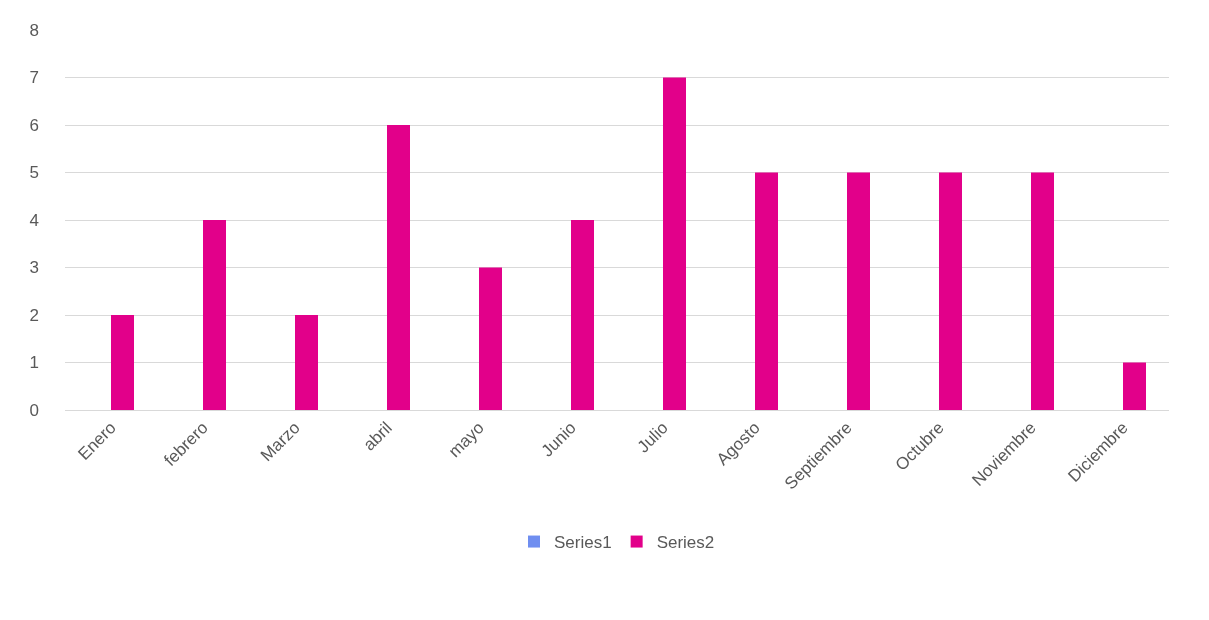 Image resolution: width=1209 pixels, height=620 pixels. I want to click on legend-label: Series2, so click(685, 543).